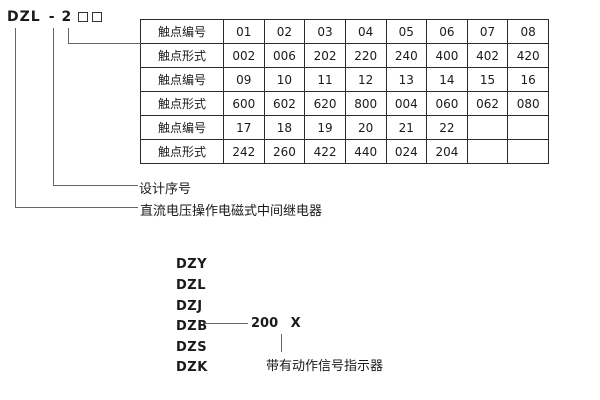 The width and height of the screenshot is (600, 400). I want to click on table-cell: 440, so click(365, 151).